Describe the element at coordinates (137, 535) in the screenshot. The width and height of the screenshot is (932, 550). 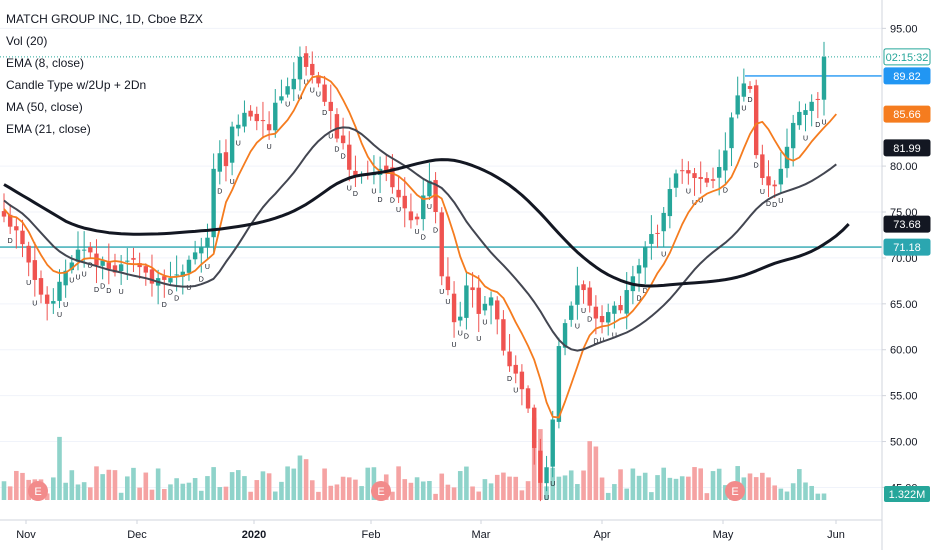
I see `time-tick-label: Dec` at that location.